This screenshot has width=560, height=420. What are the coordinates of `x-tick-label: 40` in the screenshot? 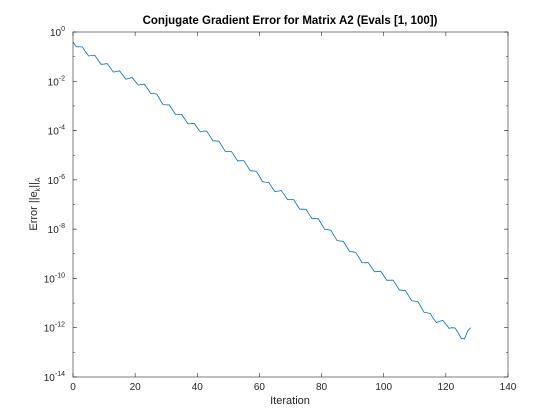 It's located at (198, 387).